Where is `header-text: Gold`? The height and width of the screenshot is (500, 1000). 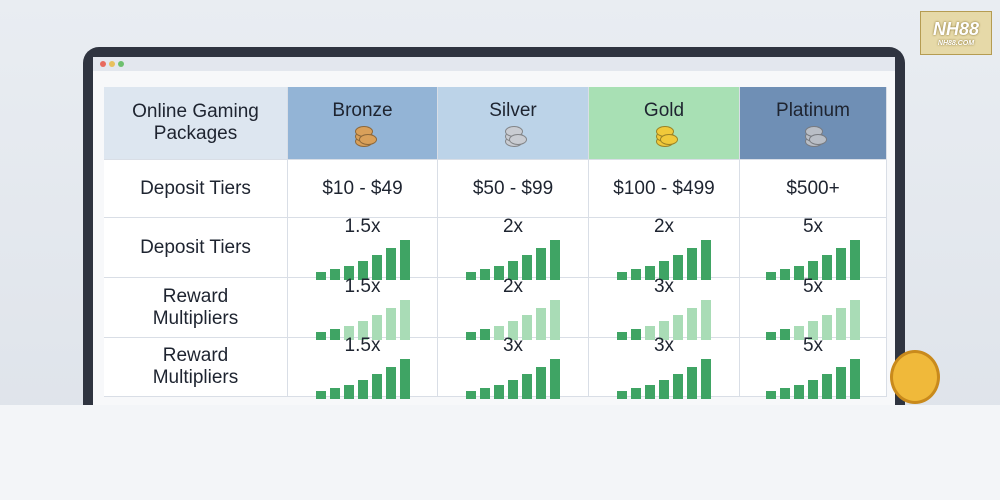
header-text: Gold is located at coordinates (664, 110).